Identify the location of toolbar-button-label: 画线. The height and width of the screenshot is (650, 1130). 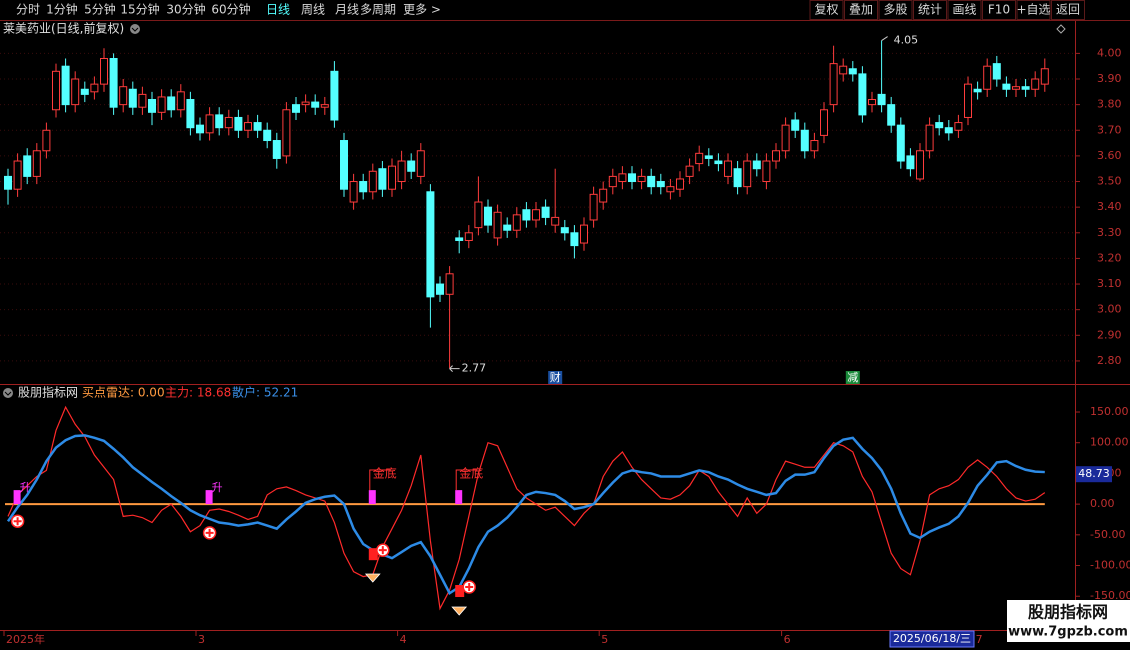
(964, 10).